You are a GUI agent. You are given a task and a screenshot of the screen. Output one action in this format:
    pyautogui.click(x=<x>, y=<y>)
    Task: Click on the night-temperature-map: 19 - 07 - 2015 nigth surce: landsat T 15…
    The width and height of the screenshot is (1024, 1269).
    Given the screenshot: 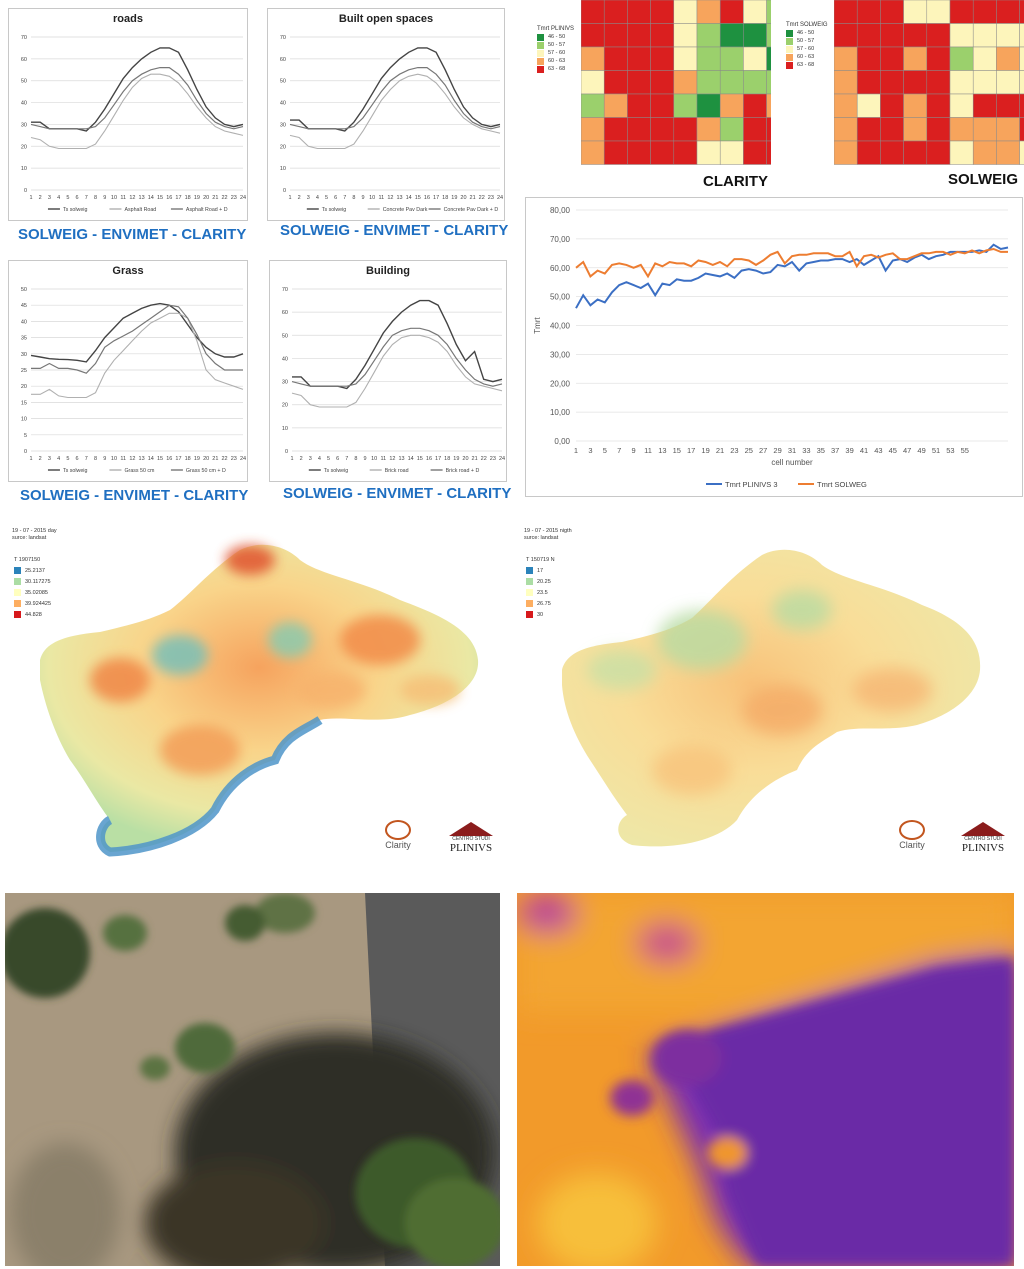 What is the action you would take?
    pyautogui.click(x=768, y=692)
    